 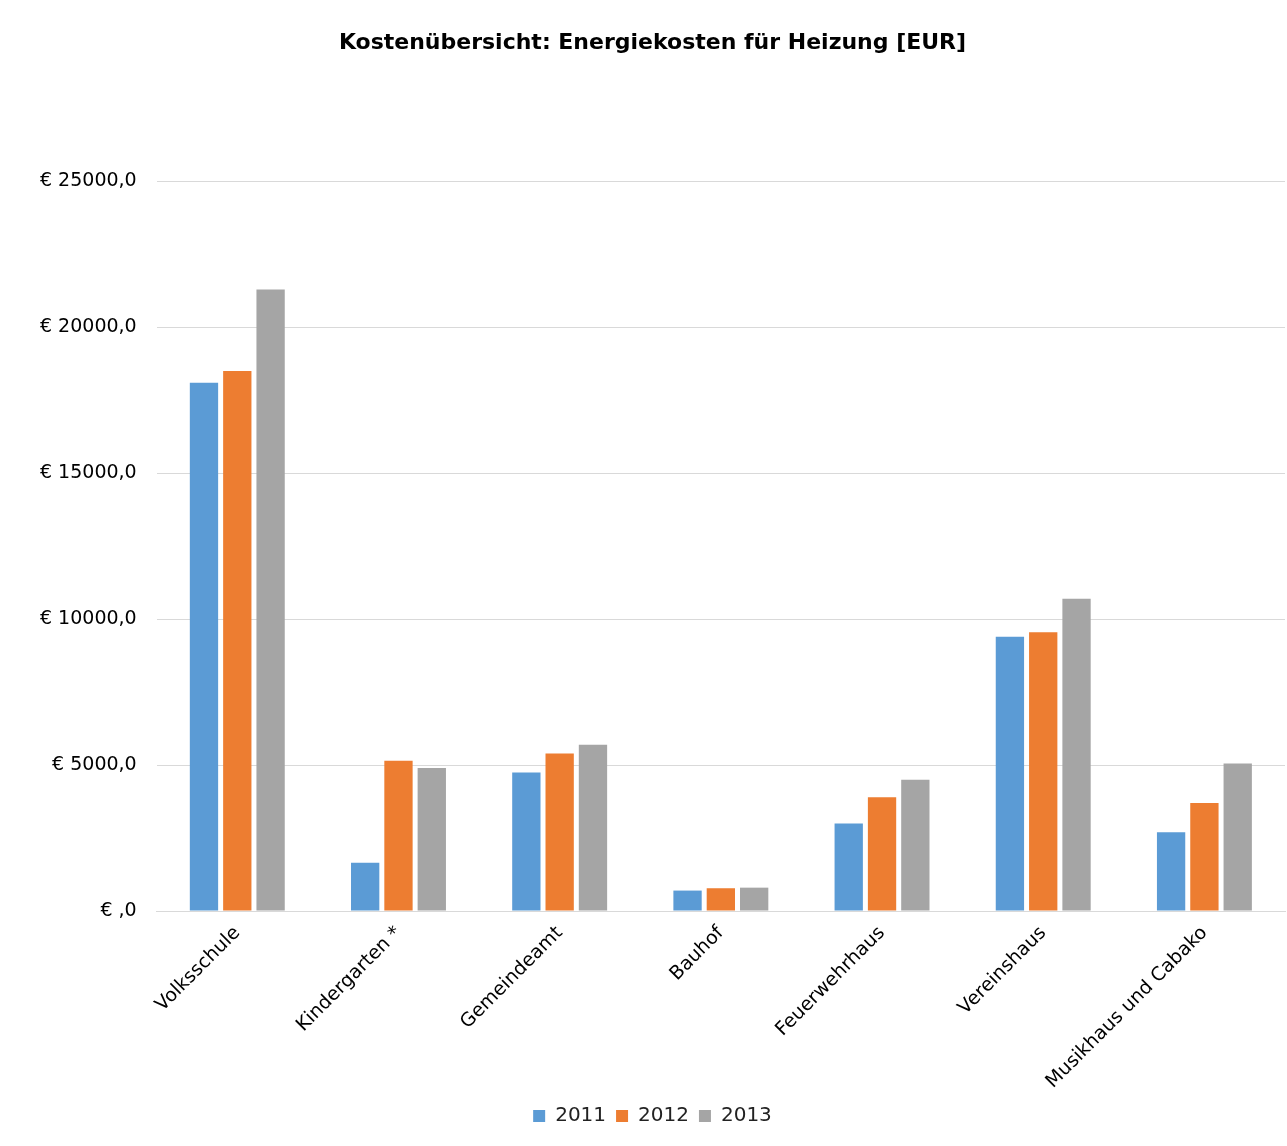 I want to click on y-tick-label: € 25000,0, so click(x=88, y=179).